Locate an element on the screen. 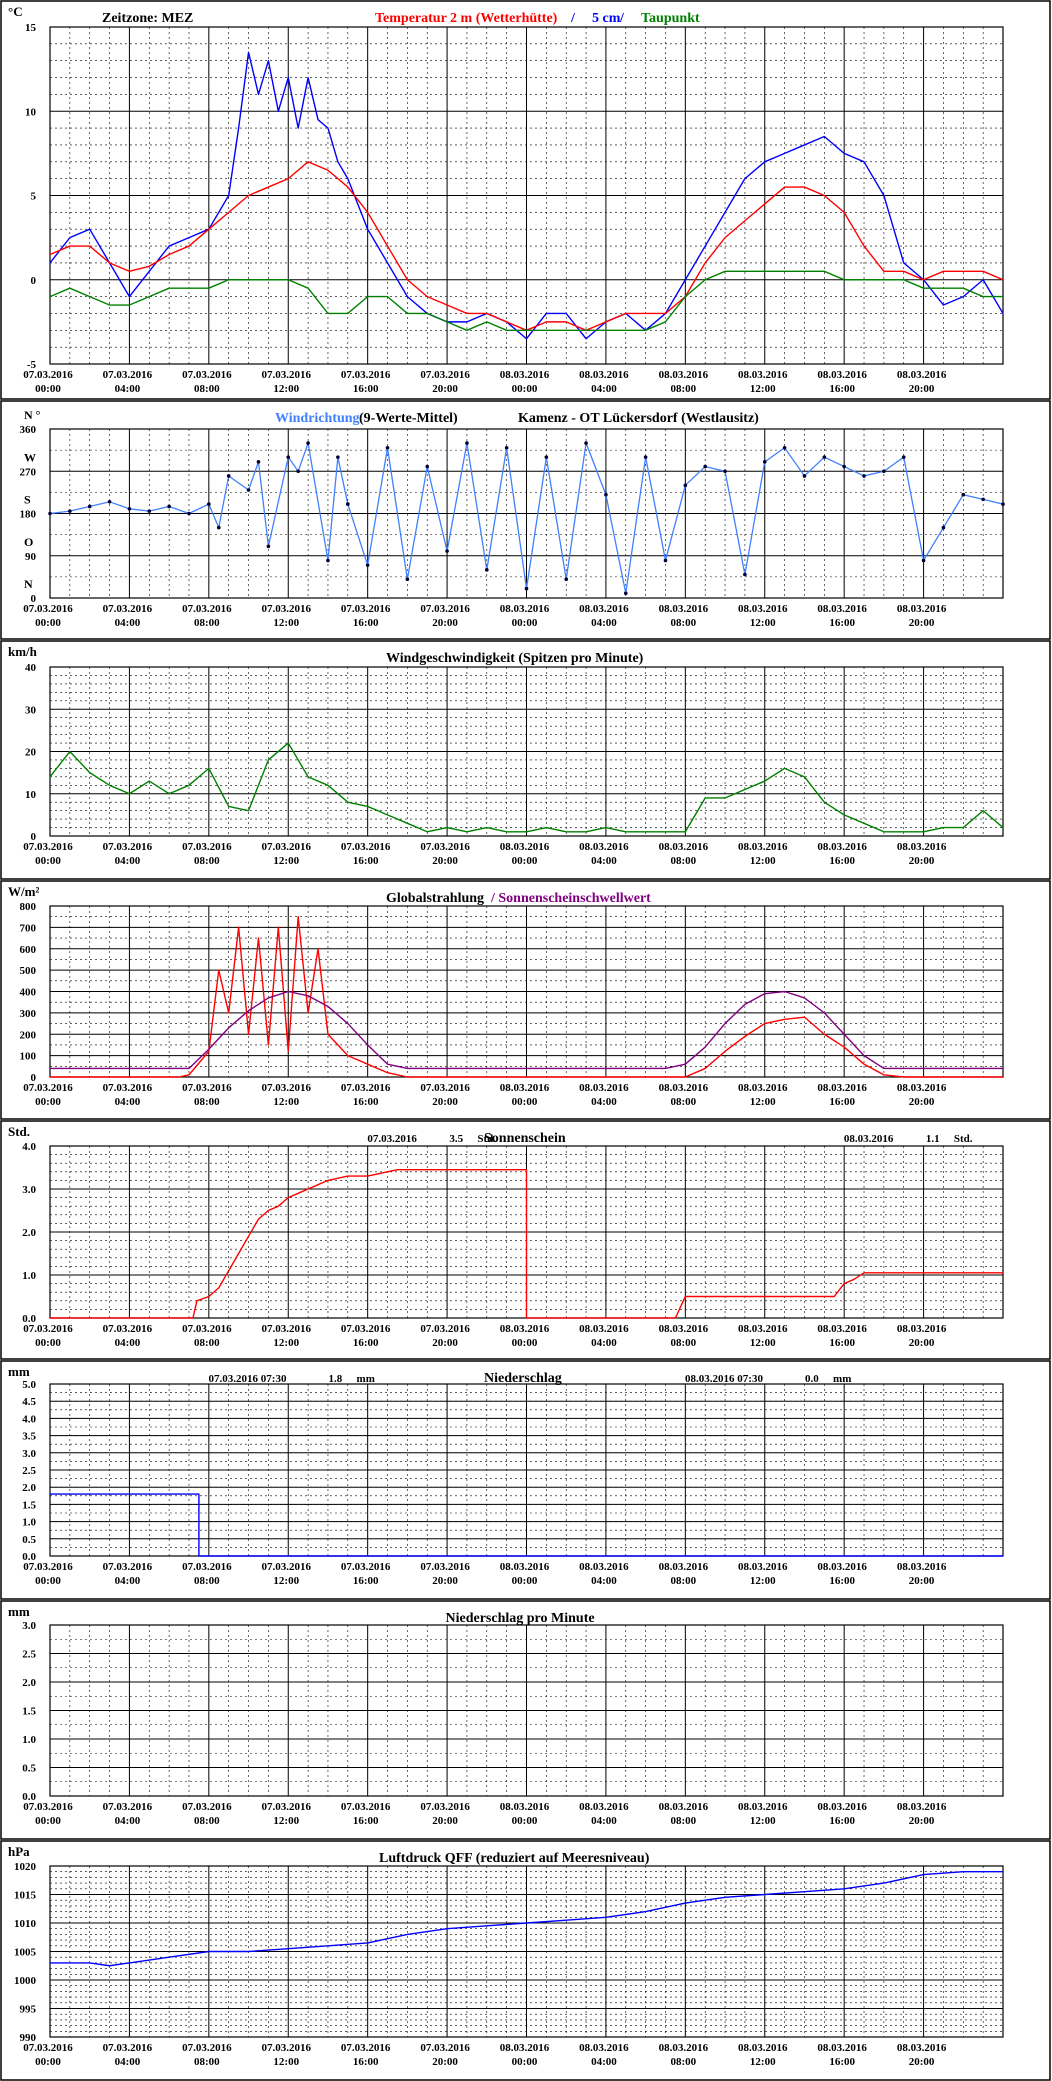 This screenshot has width=1052, height=2081. y-tick-label: 5.0 is located at coordinates (29, 1385).